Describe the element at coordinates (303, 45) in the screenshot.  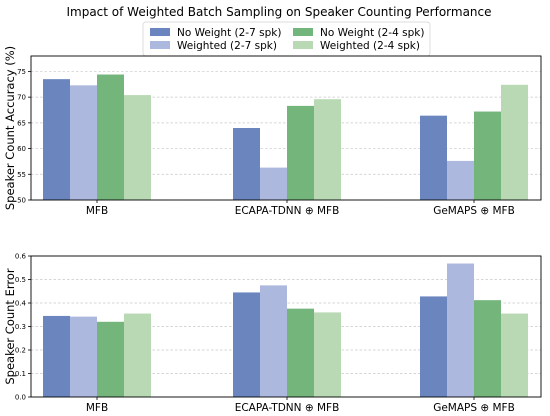
I see `legend-swatch-weighted-2-4-spk` at that location.